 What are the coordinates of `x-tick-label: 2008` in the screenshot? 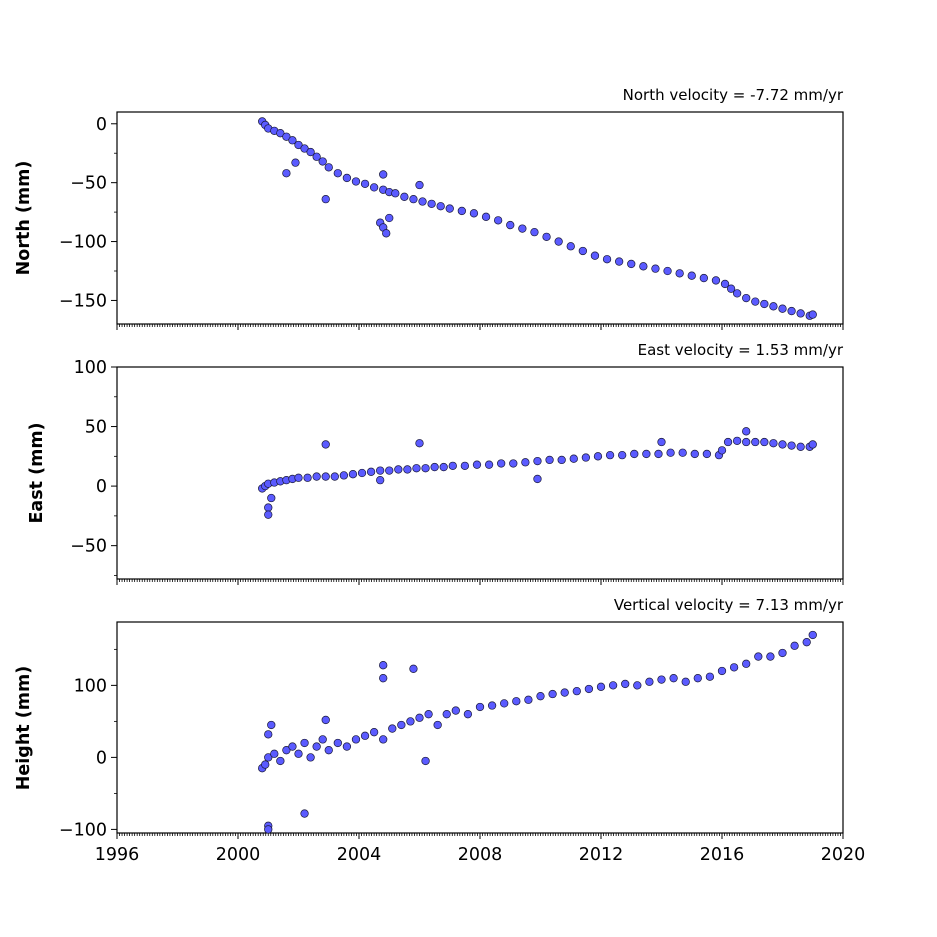 It's located at (480, 855).